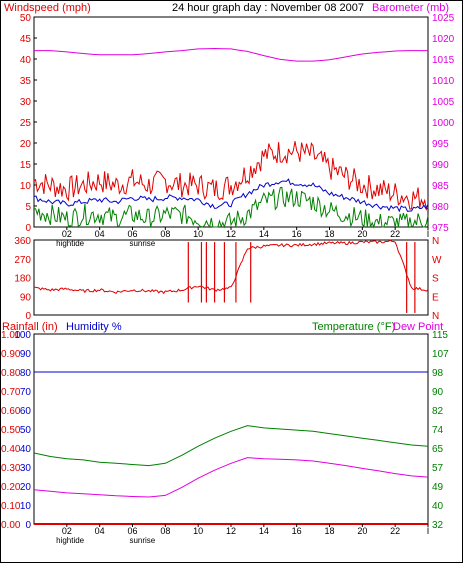 The width and height of the screenshot is (463, 568). Describe the element at coordinates (443, 18) in the screenshot. I see `barometer-tick-label: 1025` at that location.